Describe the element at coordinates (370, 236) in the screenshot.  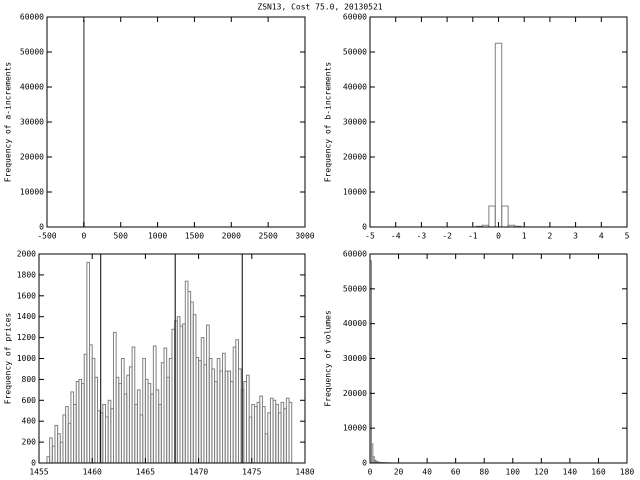
I see `x-tick-label: -5` at that location.